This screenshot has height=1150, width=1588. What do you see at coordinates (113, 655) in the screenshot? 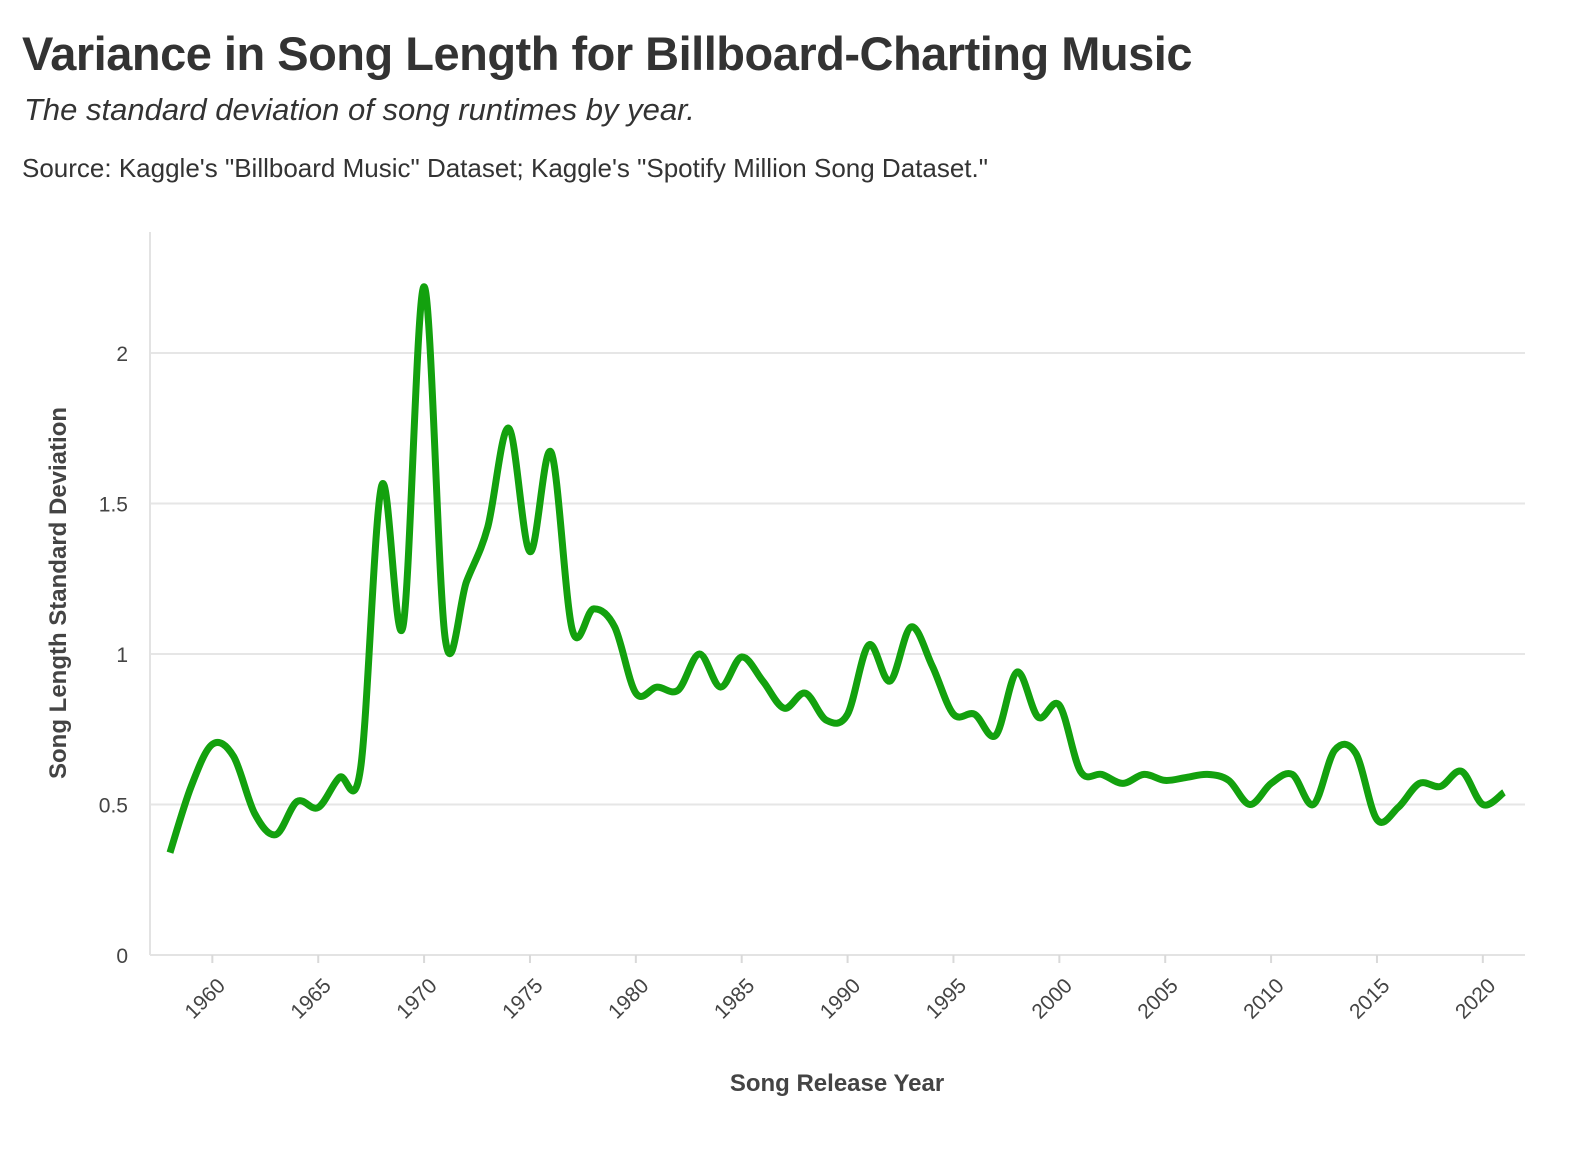
I see `y-axis-ticks: 0 0.5 1 1.5 2` at bounding box center [113, 655].